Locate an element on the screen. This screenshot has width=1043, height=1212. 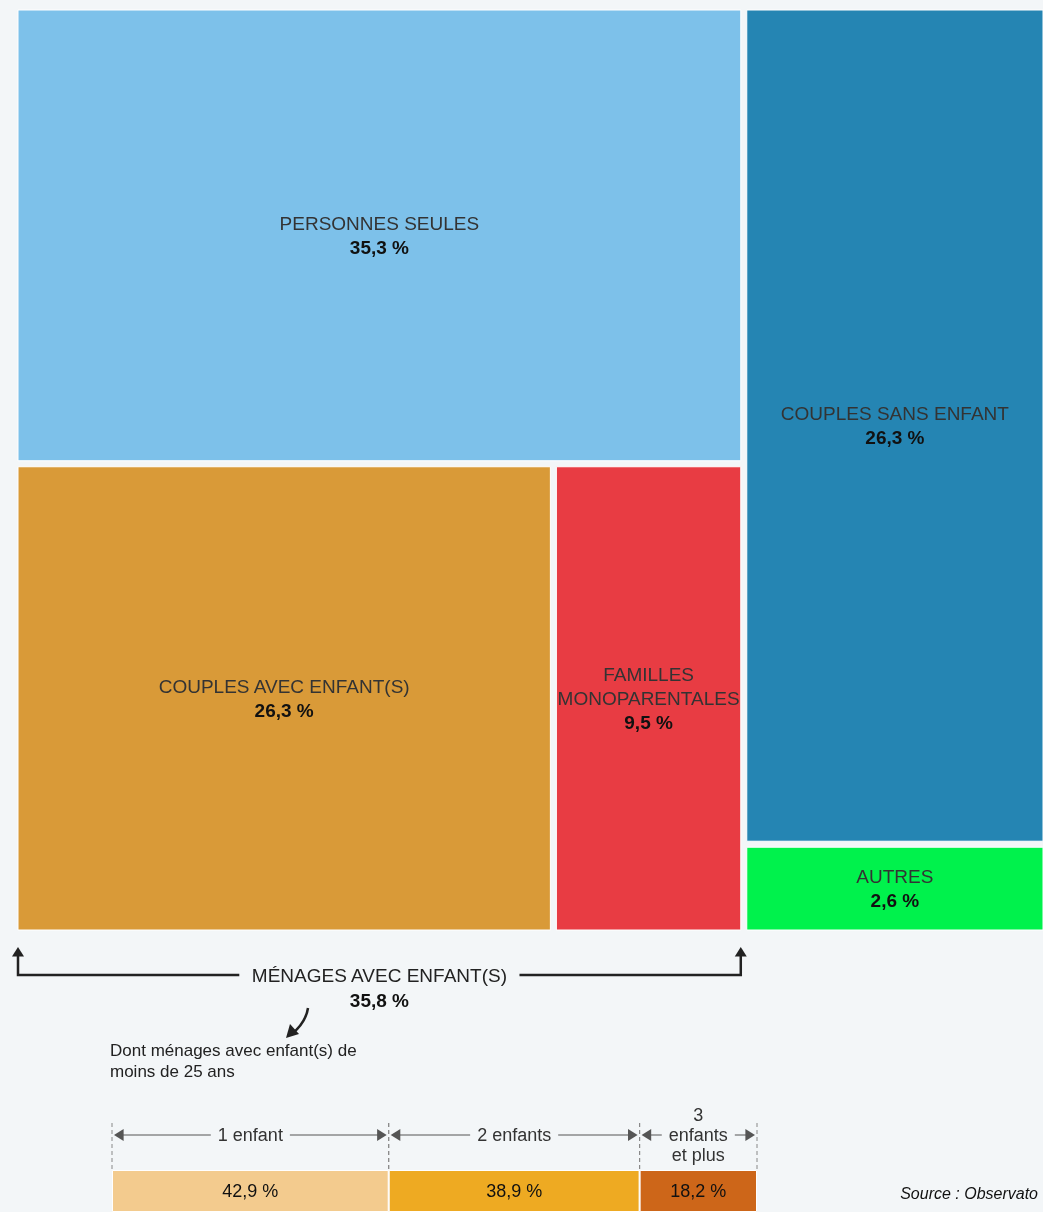
category-label: COUPLES SANS ENFANT is located at coordinates (895, 414).